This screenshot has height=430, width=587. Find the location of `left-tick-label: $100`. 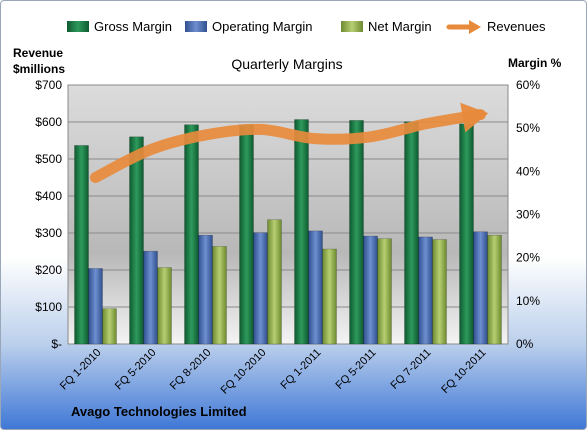

left-tick-label: $100 is located at coordinates (48, 307).